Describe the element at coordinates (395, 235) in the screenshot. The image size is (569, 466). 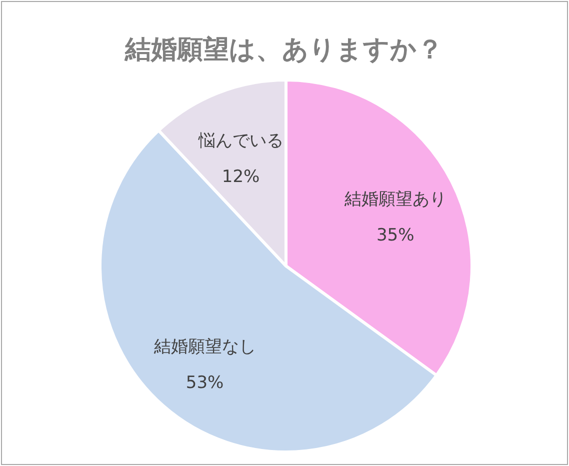
I see `data-label: 35%` at that location.